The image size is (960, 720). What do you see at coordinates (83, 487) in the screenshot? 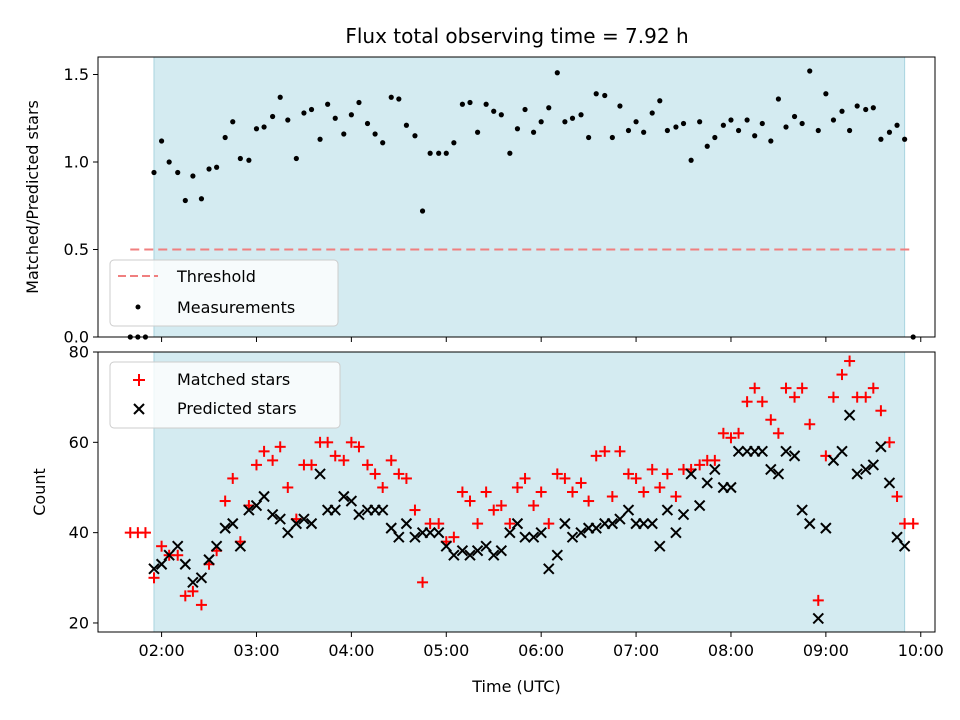
I see `bottom-y-ticks: 20 40 60 80` at bounding box center [83, 487].